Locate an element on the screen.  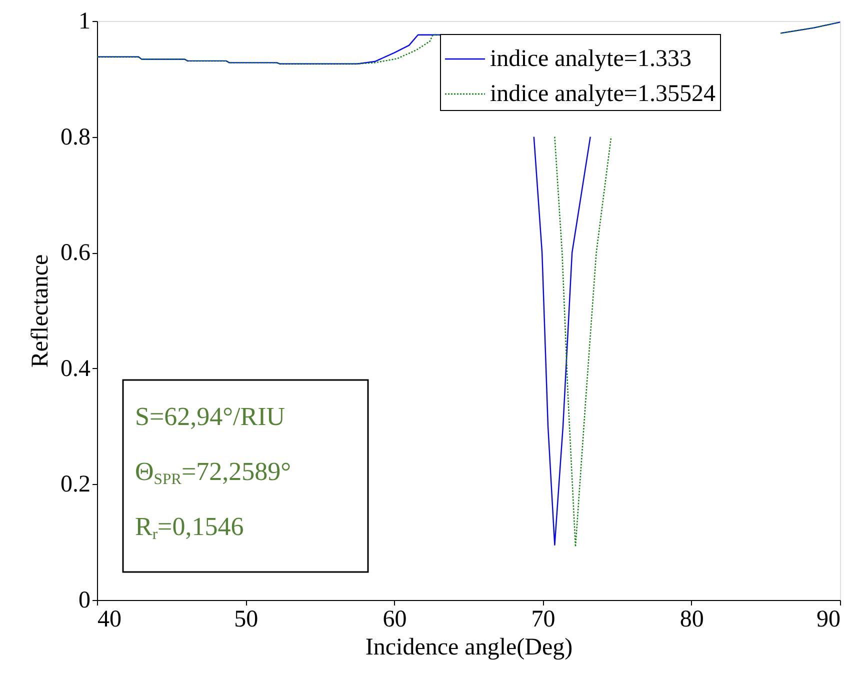
y-axis-title: Reflectance is located at coordinates (41, 311).